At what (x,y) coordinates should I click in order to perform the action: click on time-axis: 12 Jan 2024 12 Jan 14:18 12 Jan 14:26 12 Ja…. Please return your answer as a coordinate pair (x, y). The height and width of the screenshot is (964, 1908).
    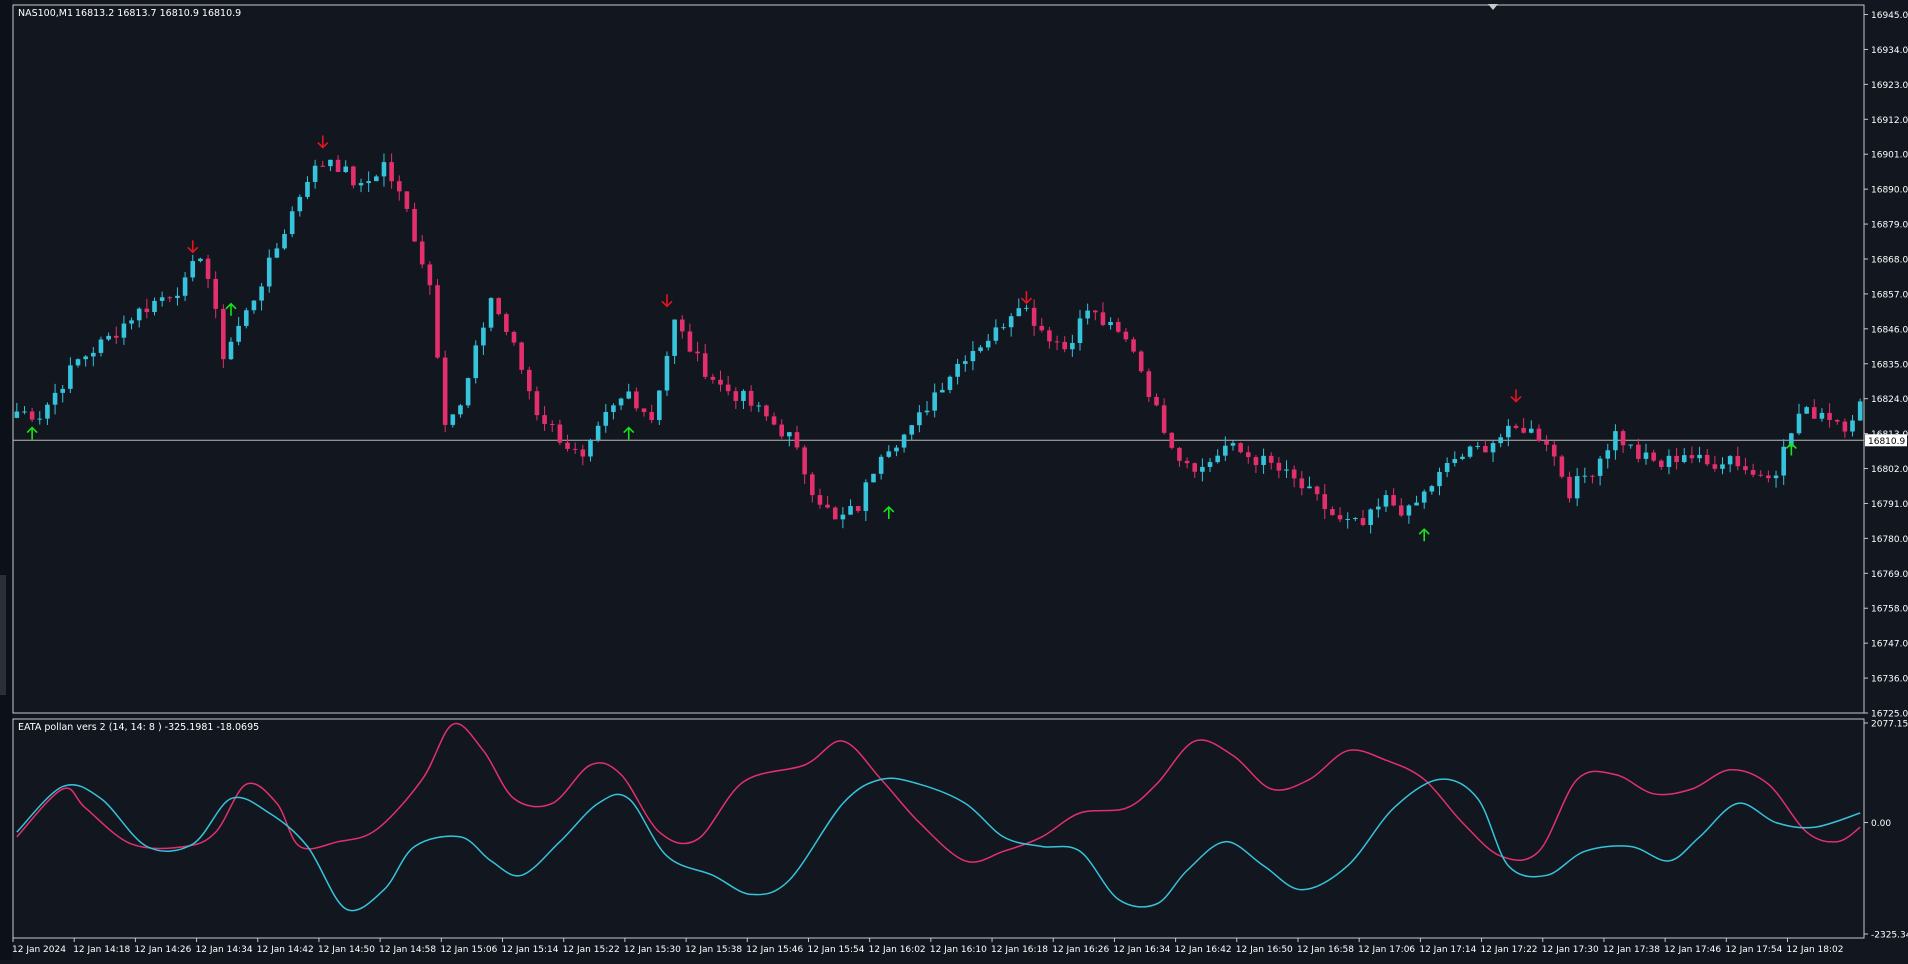
    Looking at the image, I should click on (927, 946).